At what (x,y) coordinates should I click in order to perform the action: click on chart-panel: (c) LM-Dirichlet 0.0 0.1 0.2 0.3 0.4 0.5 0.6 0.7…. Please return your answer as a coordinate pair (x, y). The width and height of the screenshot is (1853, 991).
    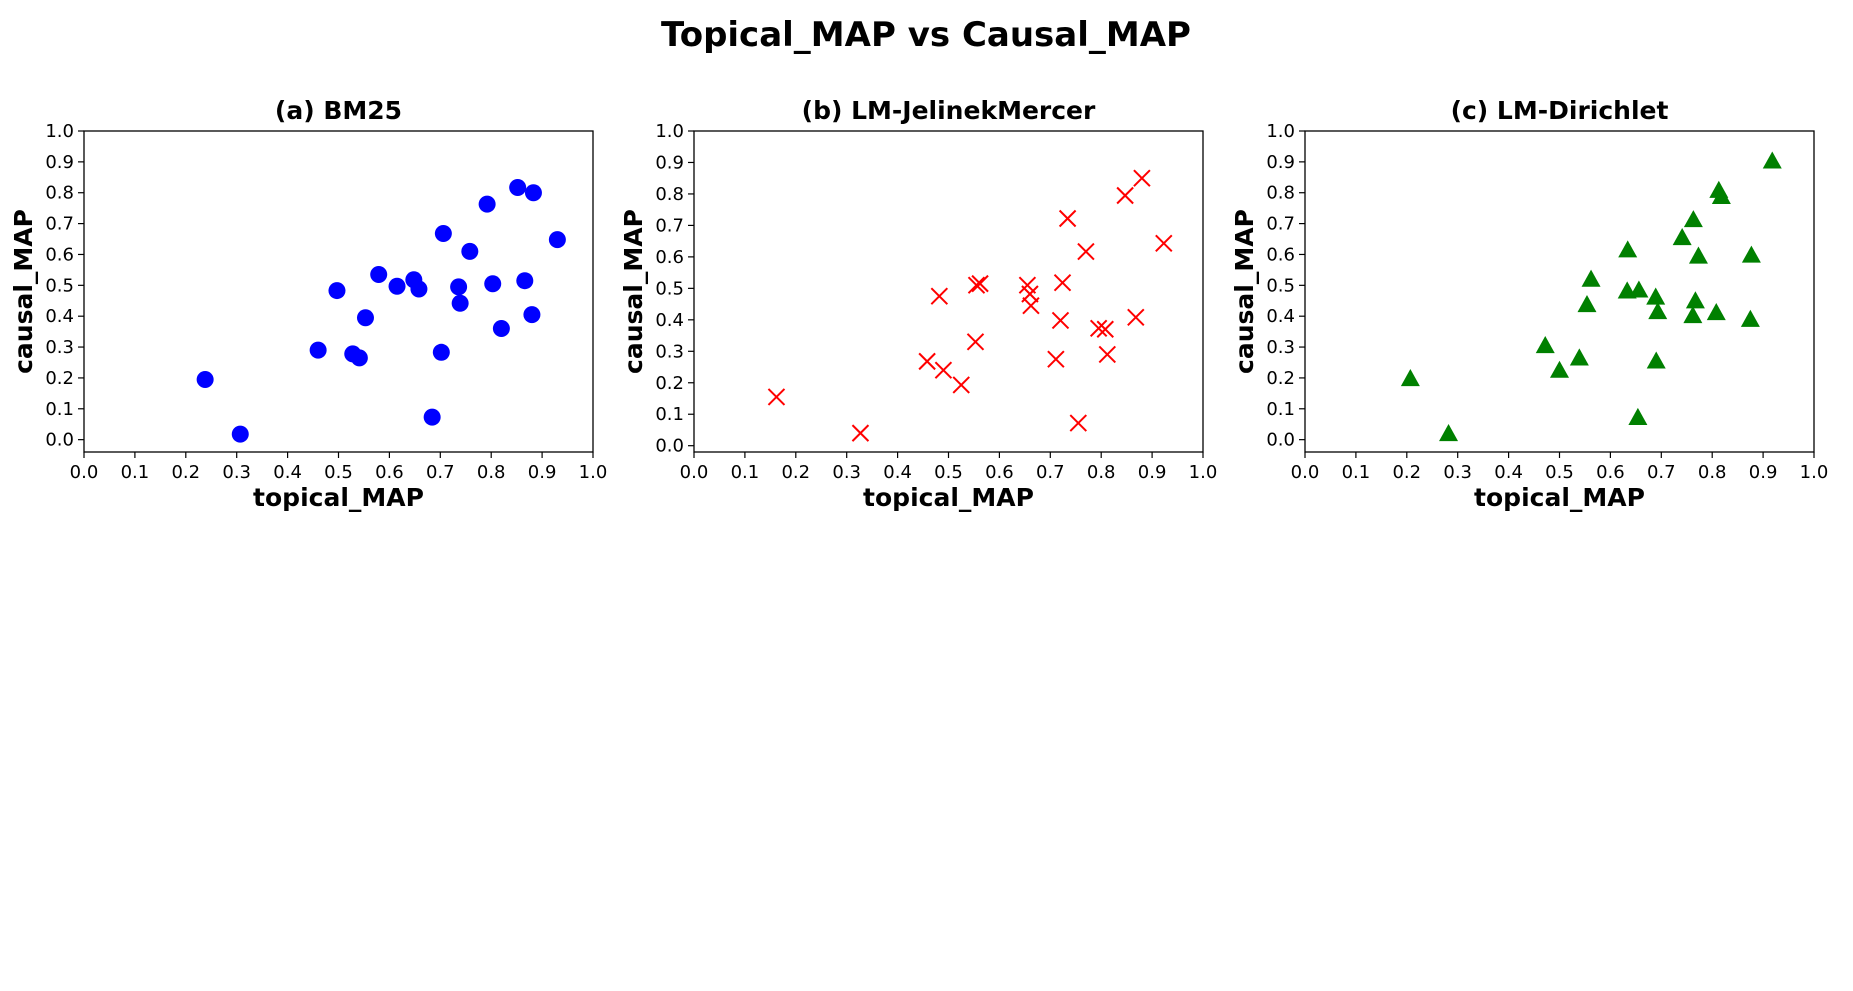
    Looking at the image, I should click on (1529, 304).